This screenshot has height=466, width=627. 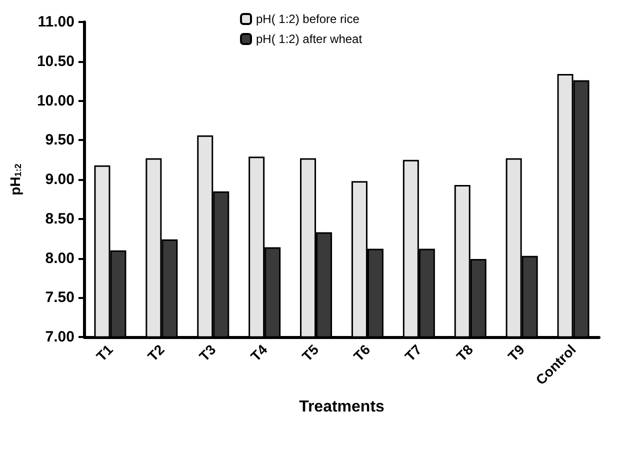 I want to click on y-axis-title: pH1:2, so click(x=15, y=180).